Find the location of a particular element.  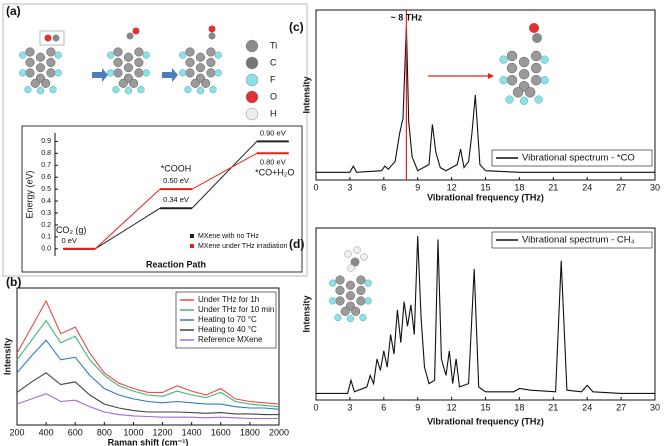

legend-label: F is located at coordinates (273, 79).